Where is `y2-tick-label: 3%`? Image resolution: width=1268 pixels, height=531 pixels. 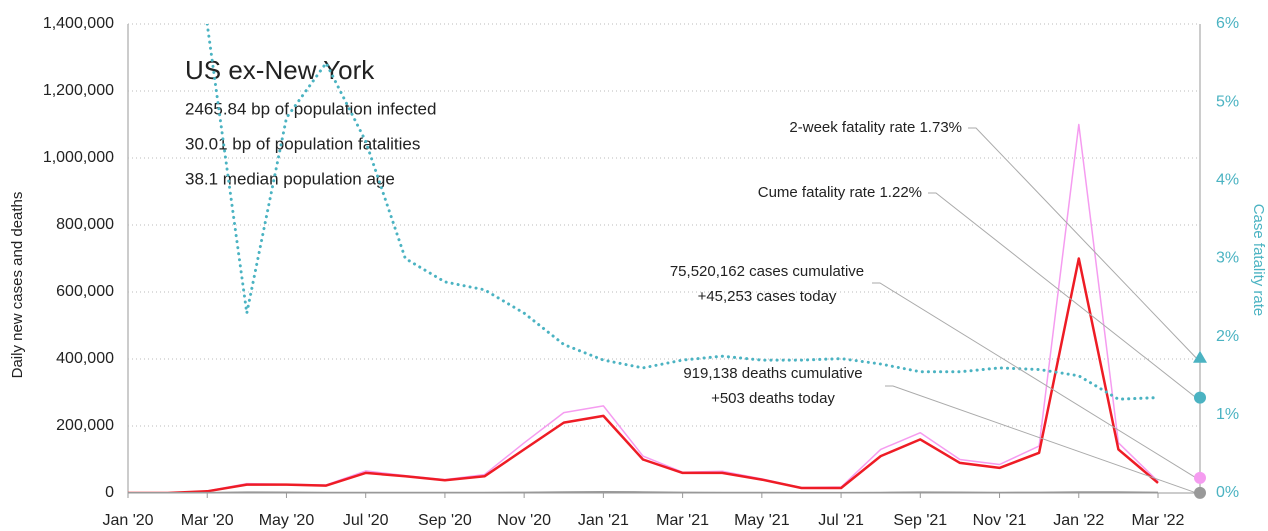 y2-tick-label: 3% is located at coordinates (1227, 258).